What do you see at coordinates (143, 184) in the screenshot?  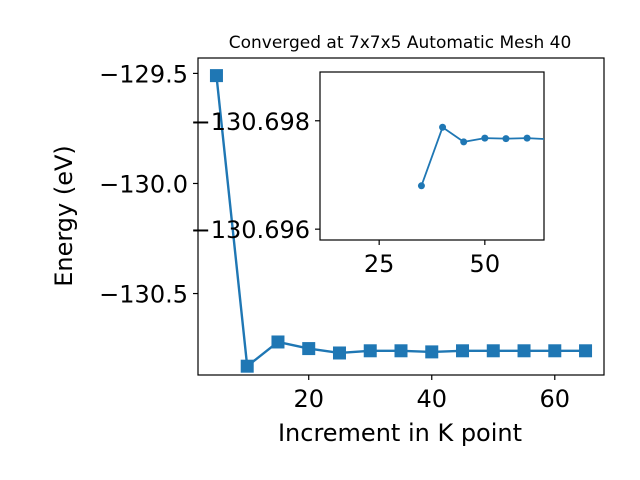 I see `main-y-tick-label: −130.0` at bounding box center [143, 184].